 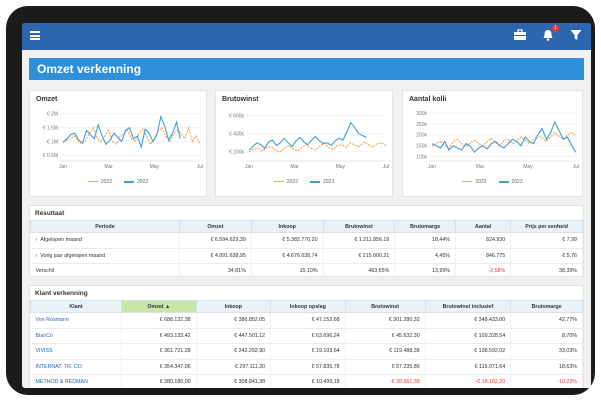 What do you see at coordinates (468, 306) in the screenshot?
I see `column-header: Brutowinst inclusief` at bounding box center [468, 306].